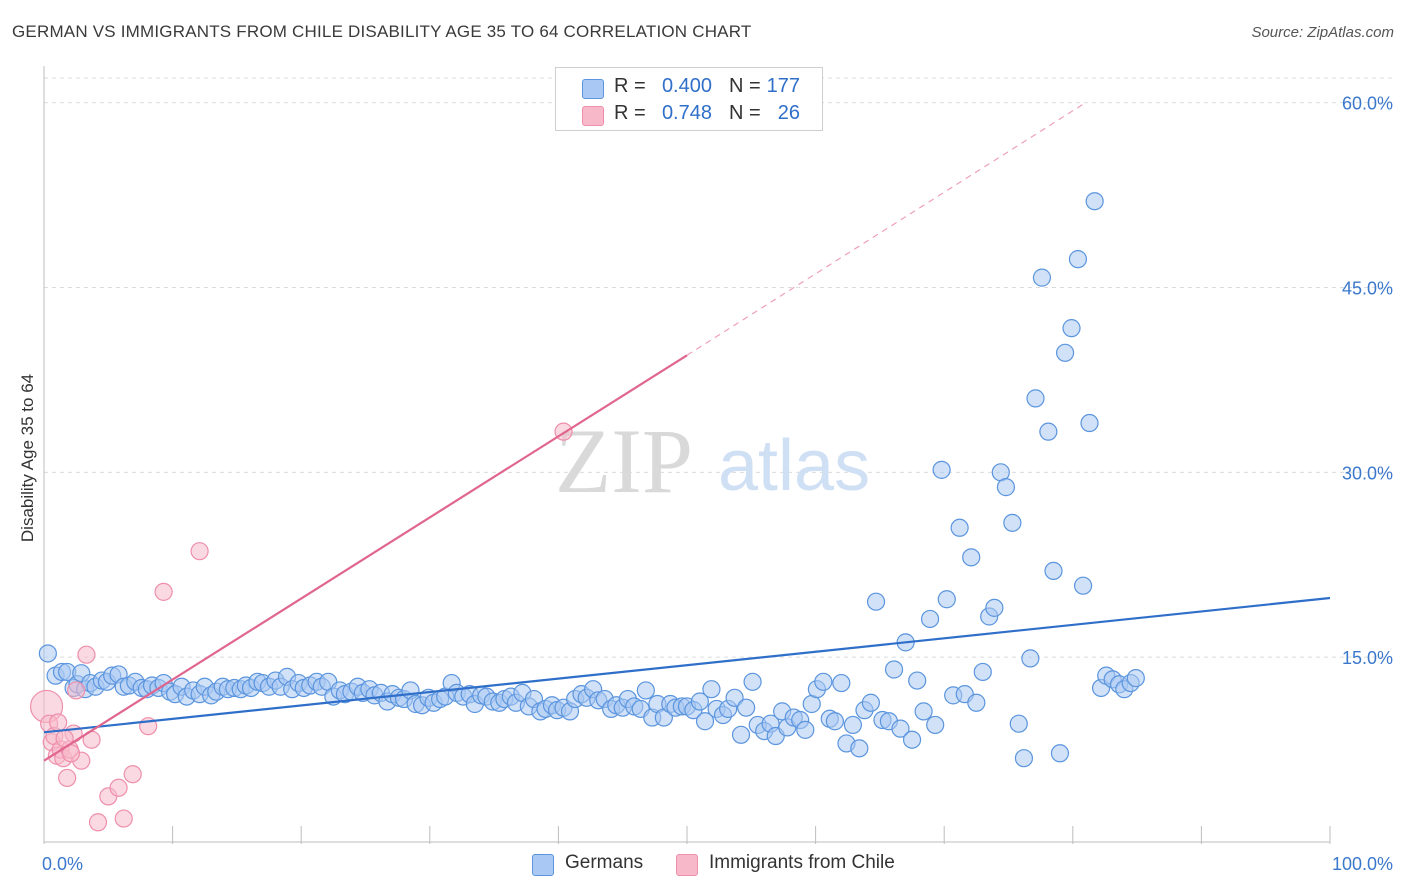 Image resolution: width=1406 pixels, height=892 pixels. Describe the element at coordinates (788, 113) in the screenshot. I see `stats-n-value: 26` at that location.